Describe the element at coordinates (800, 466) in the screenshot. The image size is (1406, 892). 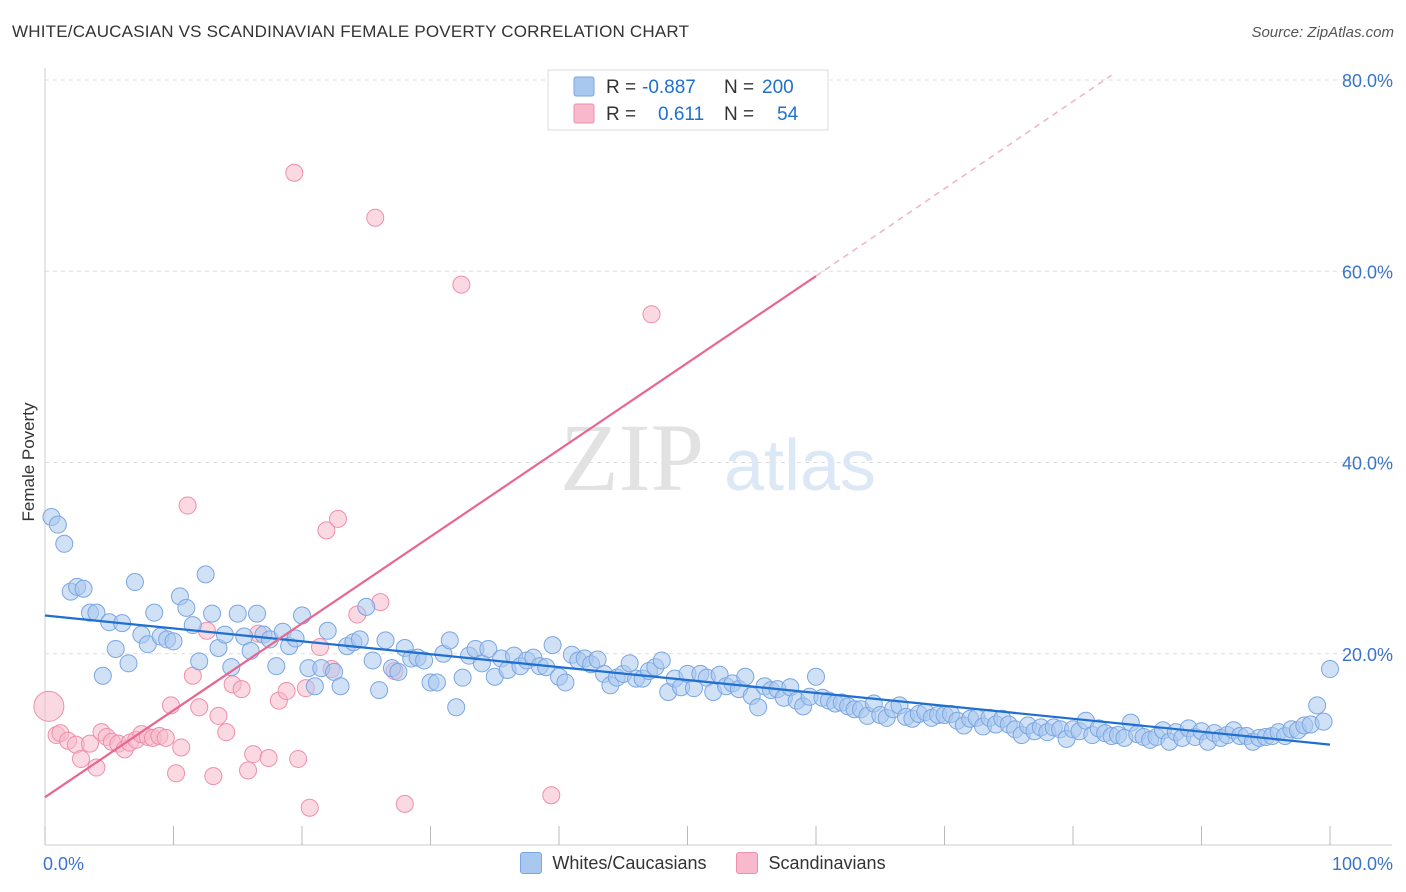
I see `watermark-atlas: atlas` at that location.